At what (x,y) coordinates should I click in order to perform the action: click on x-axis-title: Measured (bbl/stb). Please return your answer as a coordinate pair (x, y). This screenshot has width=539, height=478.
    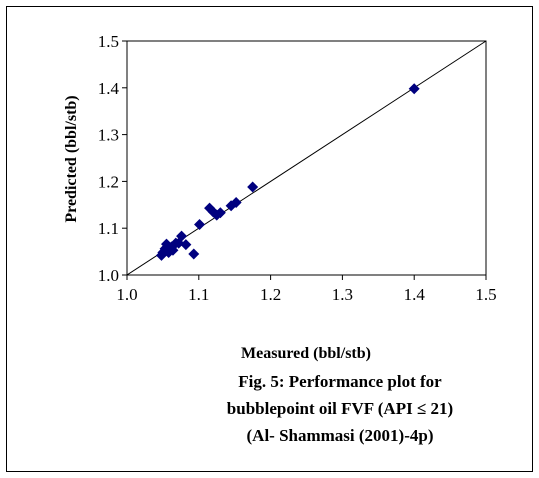
    Looking at the image, I should click on (306, 353).